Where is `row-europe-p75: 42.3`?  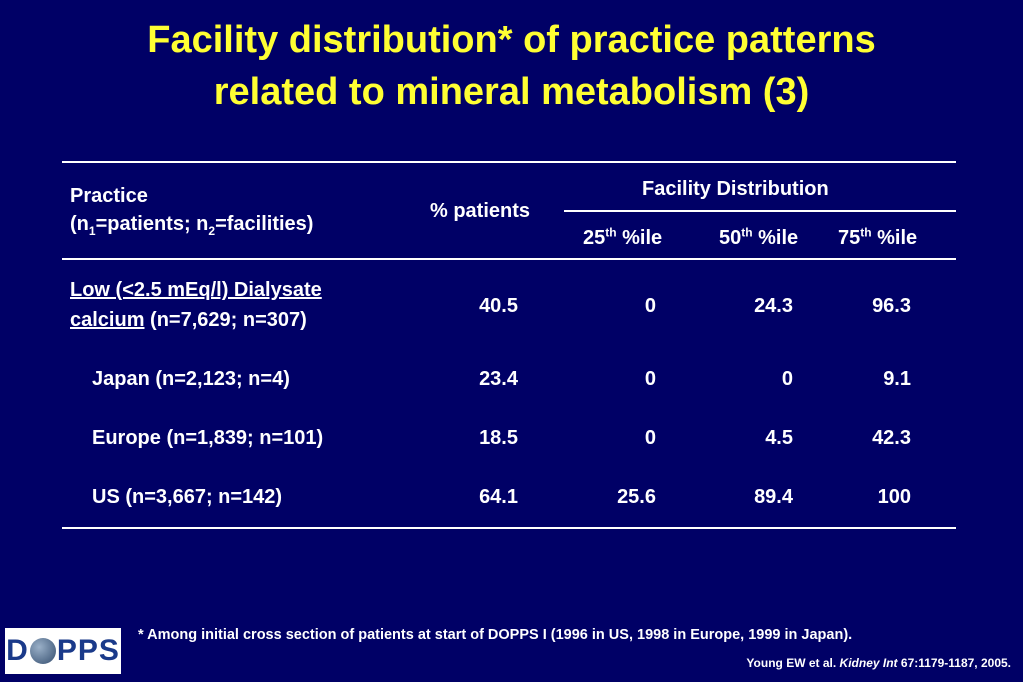 row-europe-p75: 42.3 is located at coordinates (891, 438).